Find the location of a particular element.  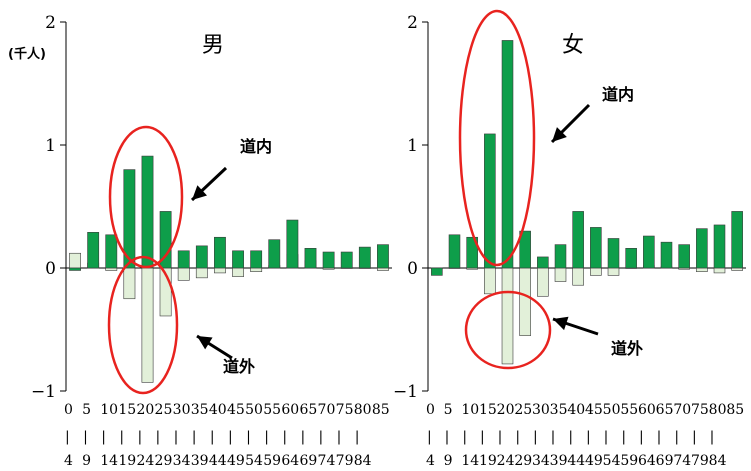

x-tick-end: 79 is located at coordinates (345, 461).